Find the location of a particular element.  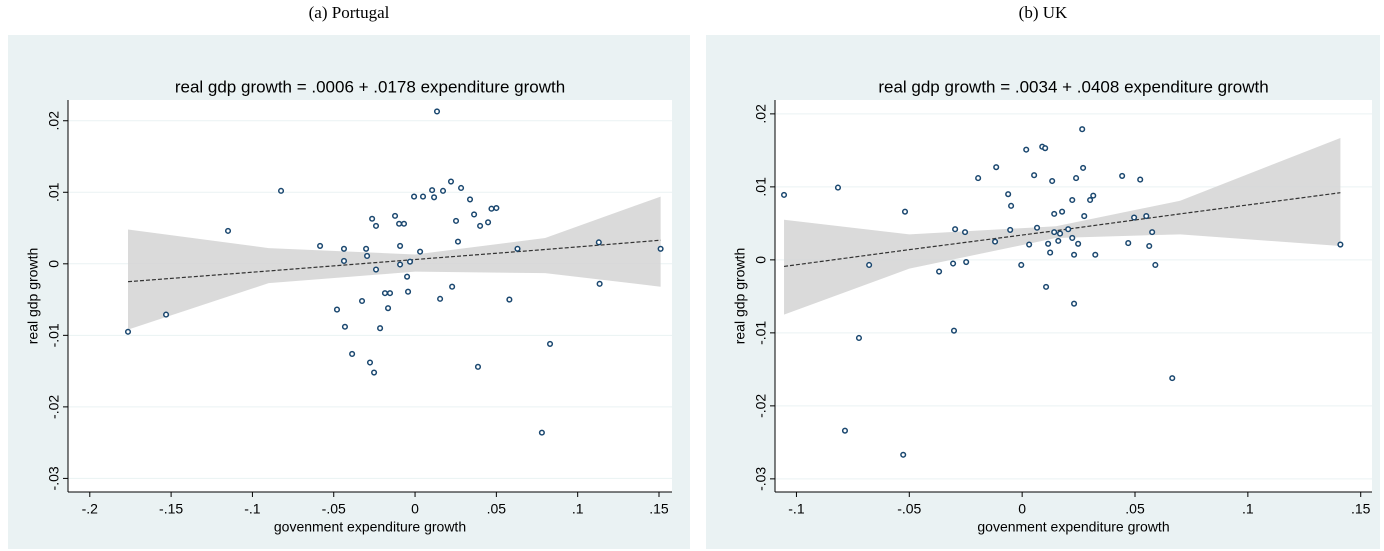

y-tick-label: -.03 is located at coordinates (761, 479).